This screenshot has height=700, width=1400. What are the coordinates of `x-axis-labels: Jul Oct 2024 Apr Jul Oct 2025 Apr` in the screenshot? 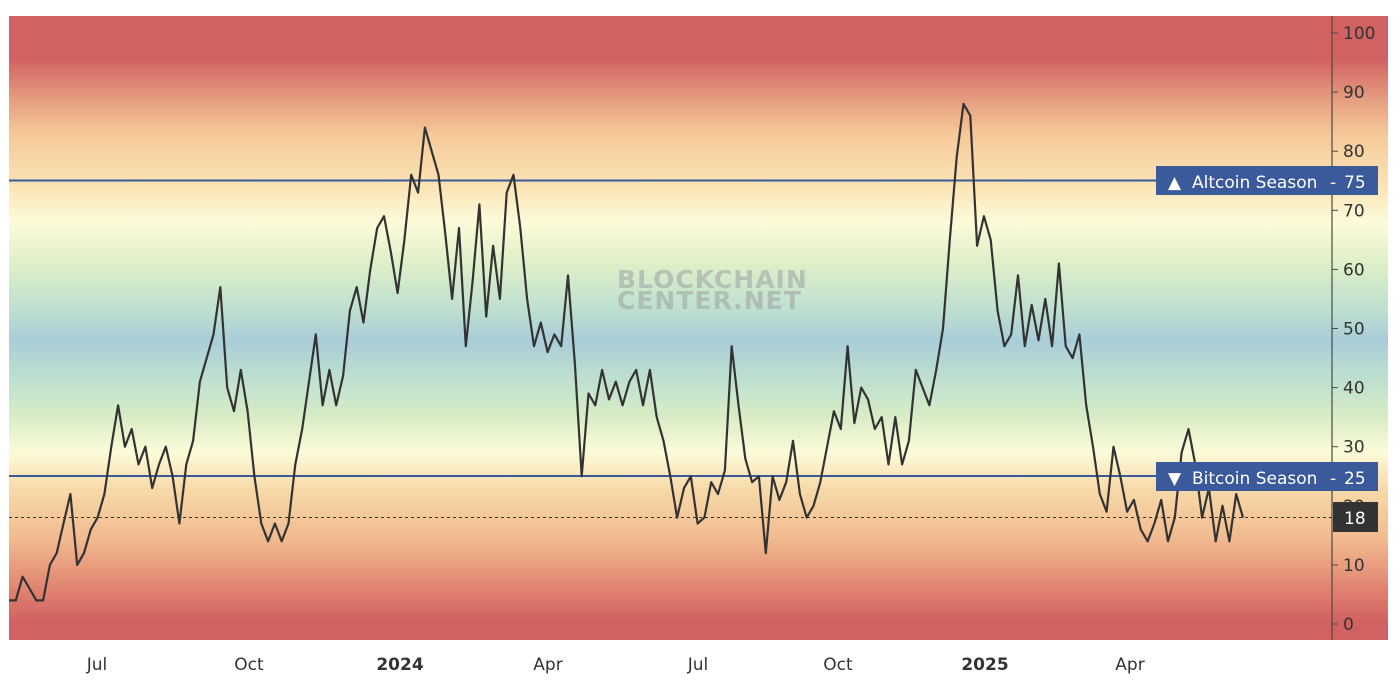 It's located at (615, 665).